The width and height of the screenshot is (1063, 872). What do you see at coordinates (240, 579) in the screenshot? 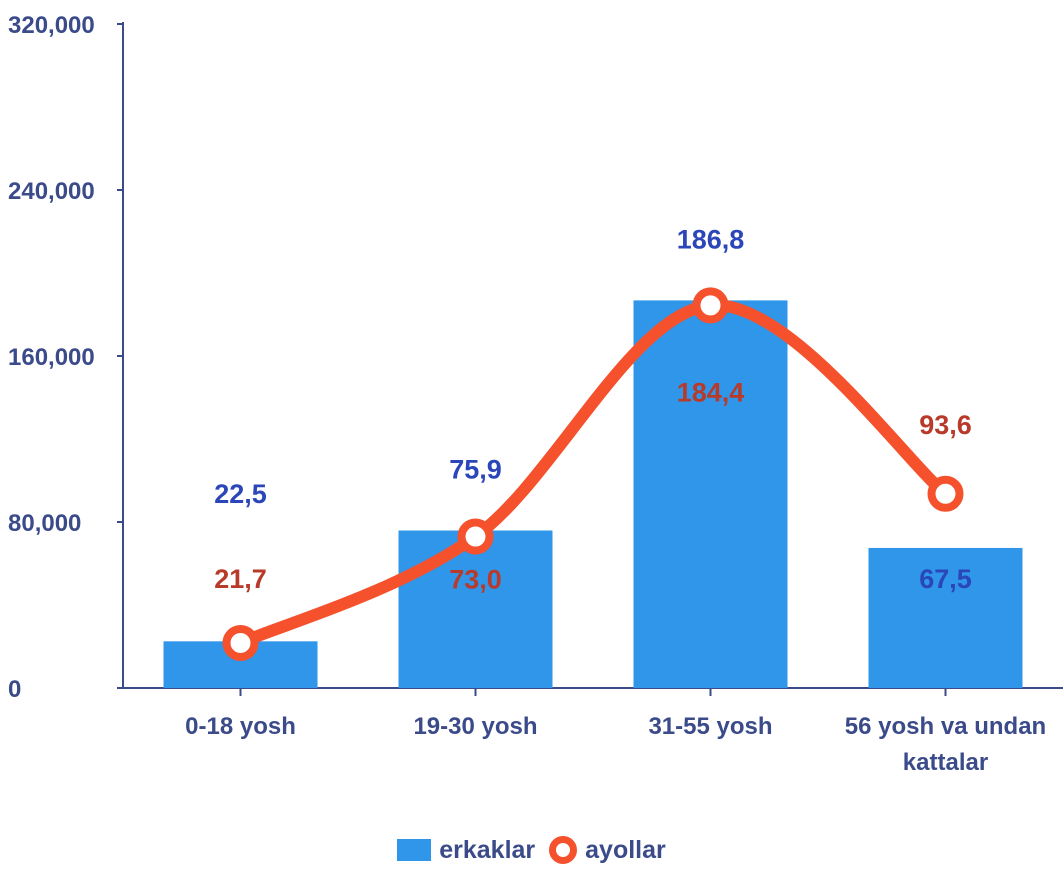
I see `data-label-ayollar: 21,7` at bounding box center [240, 579].